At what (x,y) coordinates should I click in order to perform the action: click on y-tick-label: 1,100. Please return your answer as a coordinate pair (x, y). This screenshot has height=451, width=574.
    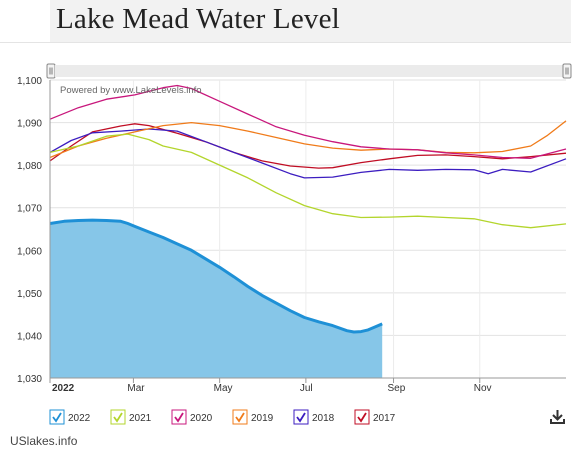
    Looking at the image, I should click on (29, 81).